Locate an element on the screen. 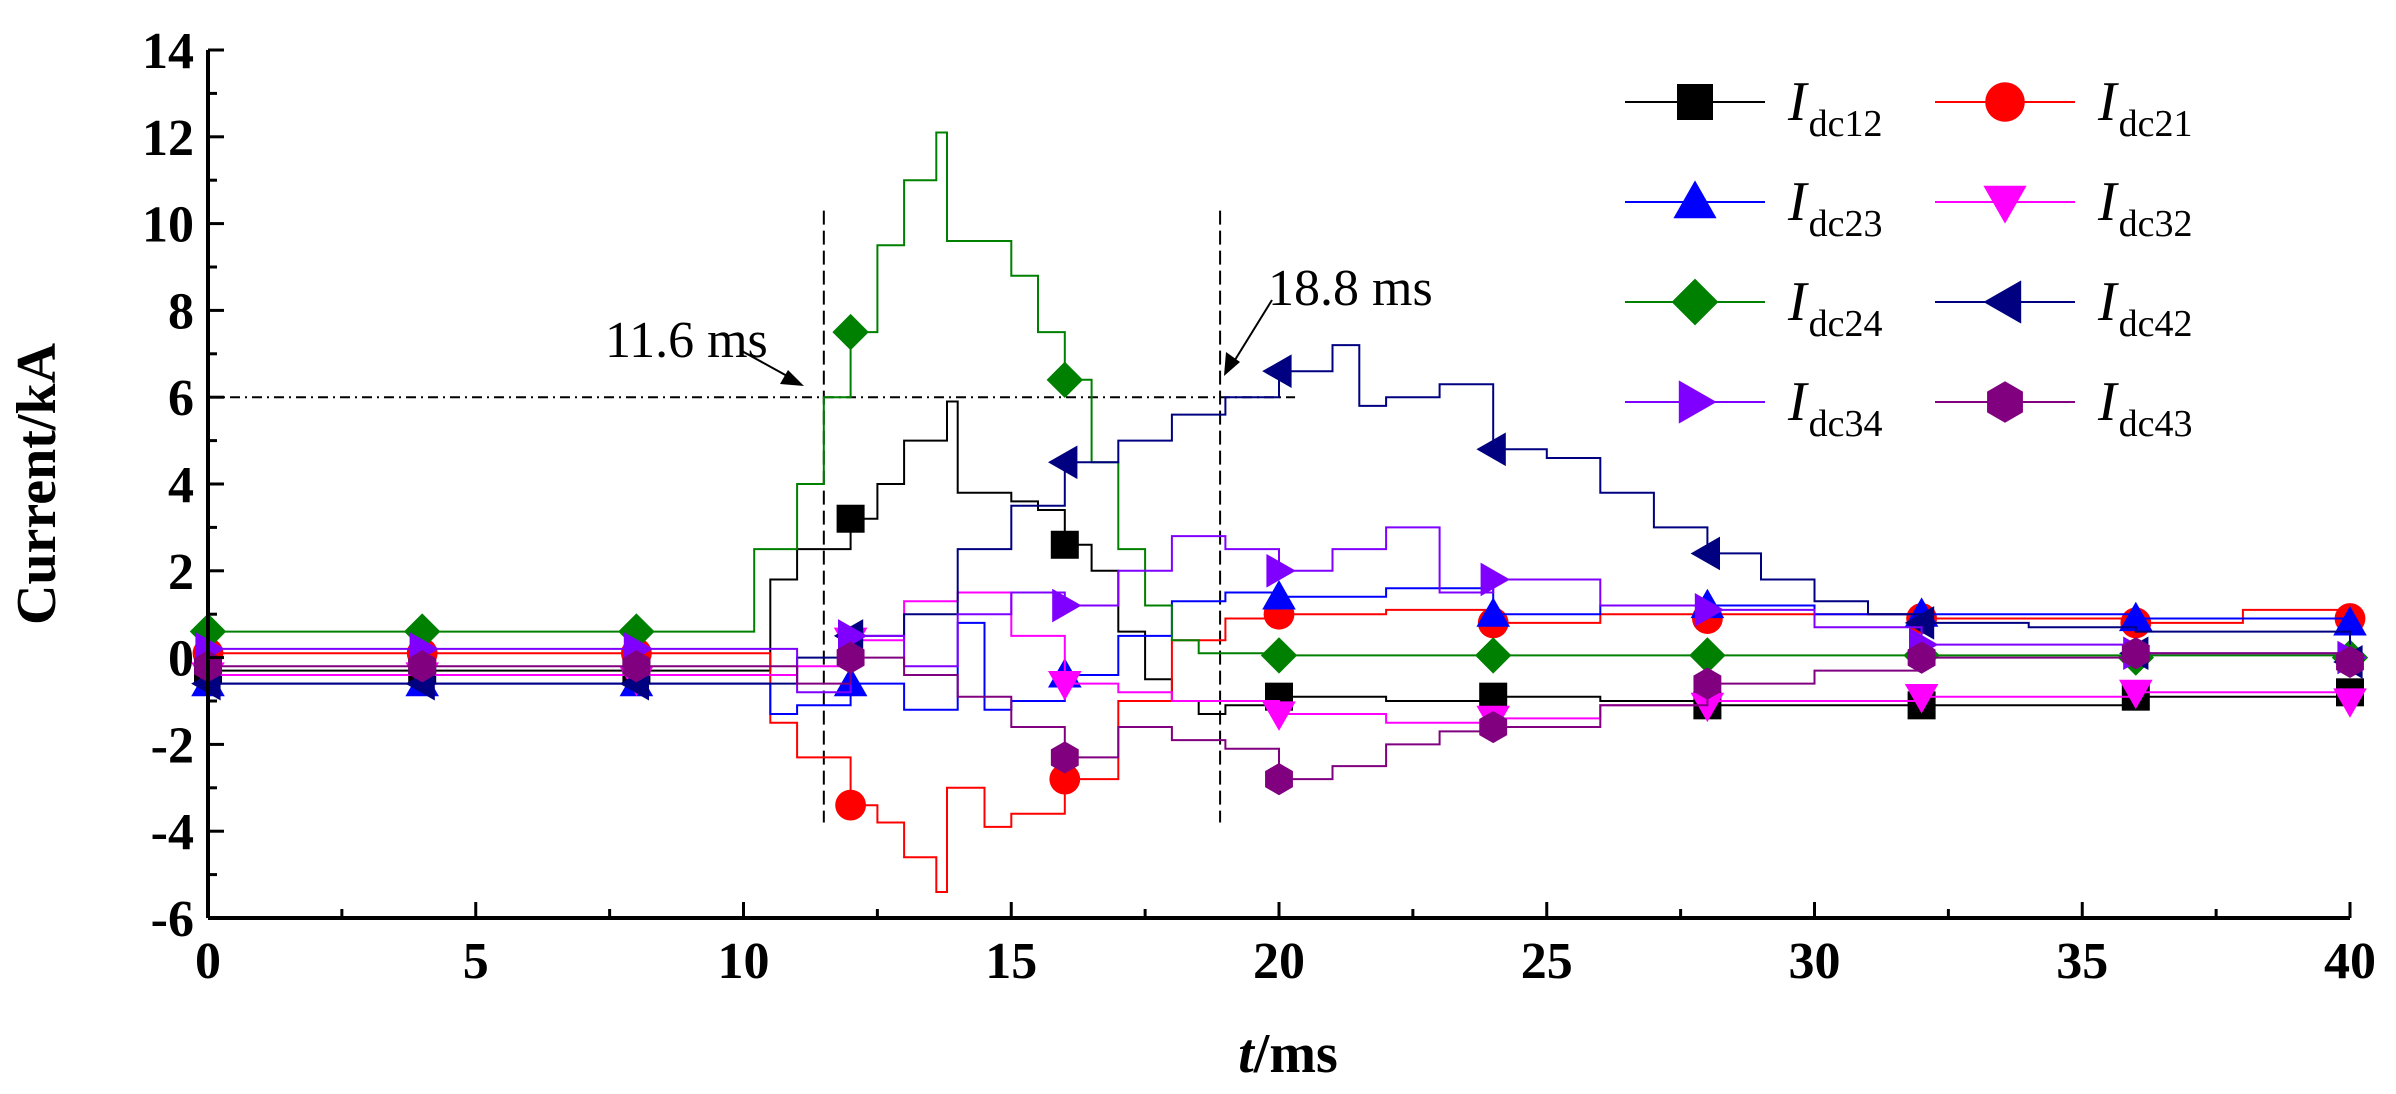 Image resolution: width=2396 pixels, height=1094 pixels. y-tick-label: 0 is located at coordinates (181, 659).